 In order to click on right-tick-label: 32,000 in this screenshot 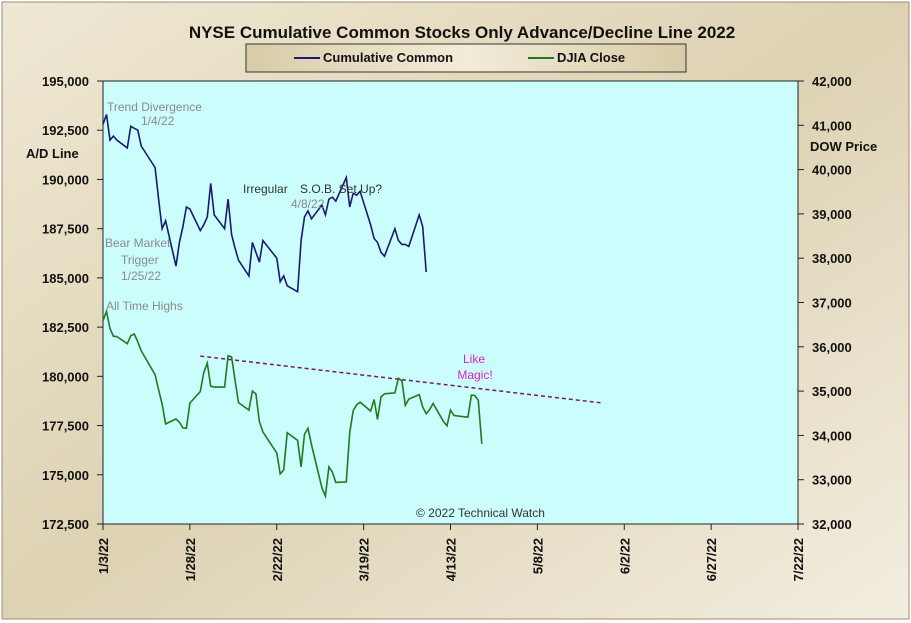, I will do `click(832, 524)`.